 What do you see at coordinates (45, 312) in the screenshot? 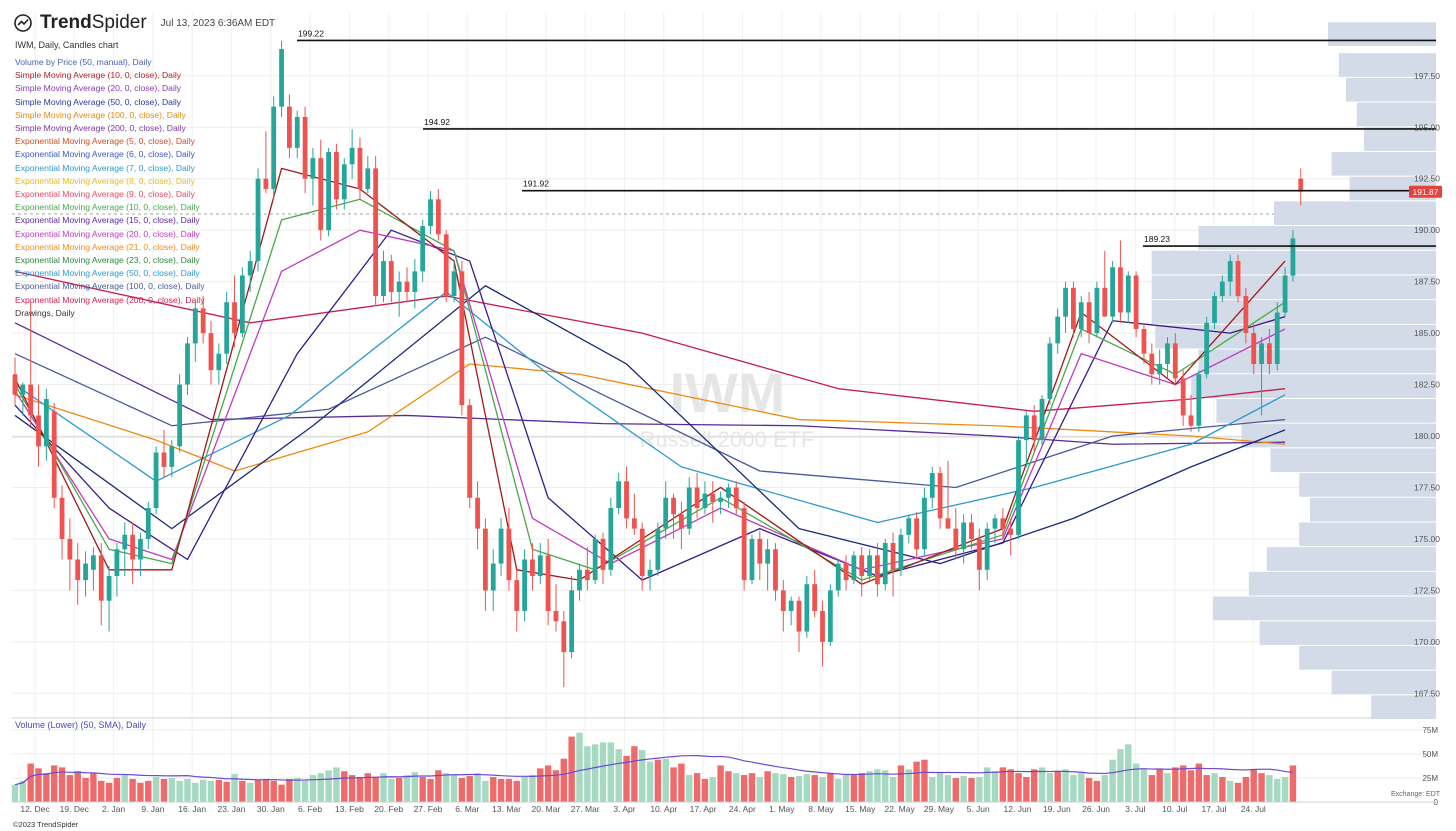
I see `legend-item: Drawings, Daily` at bounding box center [45, 312].